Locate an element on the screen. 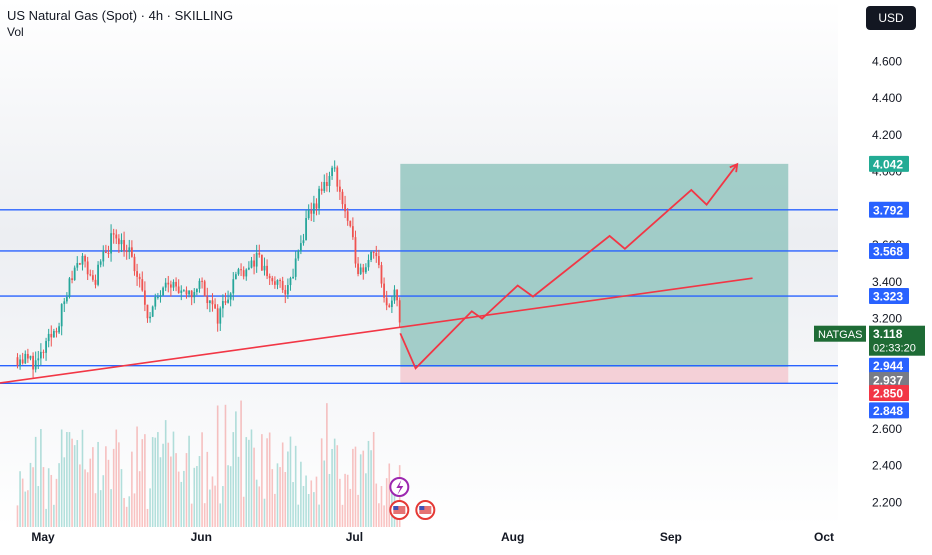  entry-price-badge is located at coordinates (889, 379).